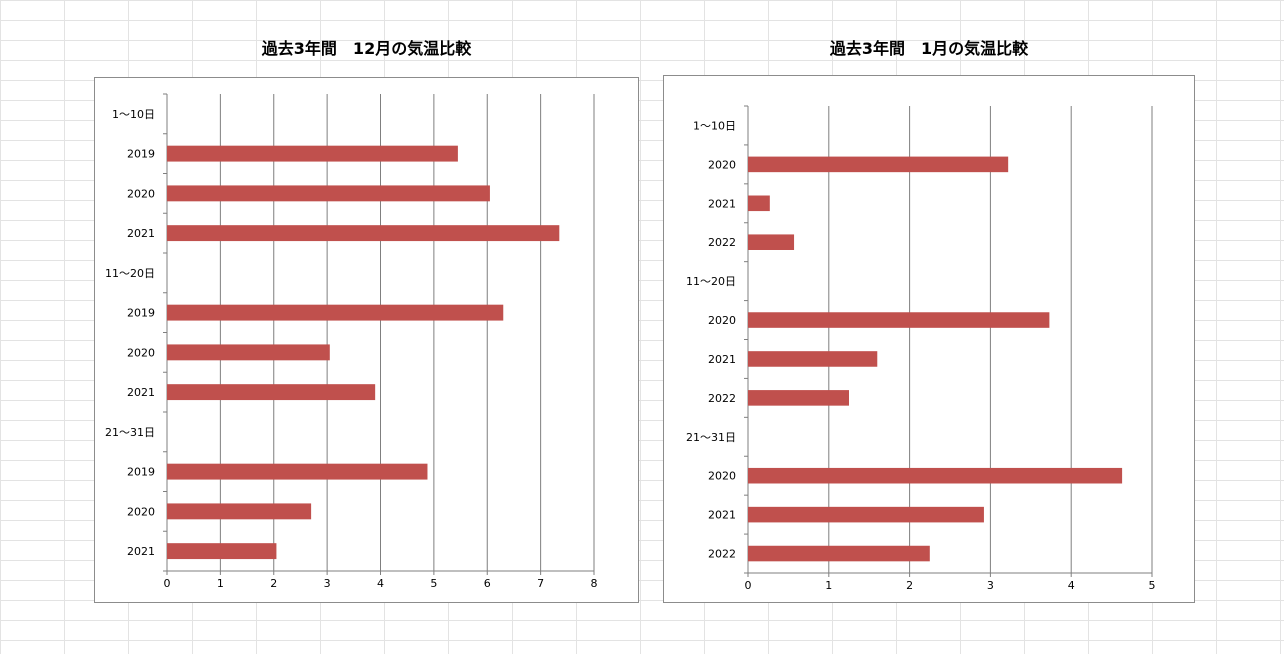 This screenshot has height=654, width=1284. What do you see at coordinates (540, 583) in the screenshot?
I see `x-tick-label: 7` at bounding box center [540, 583].